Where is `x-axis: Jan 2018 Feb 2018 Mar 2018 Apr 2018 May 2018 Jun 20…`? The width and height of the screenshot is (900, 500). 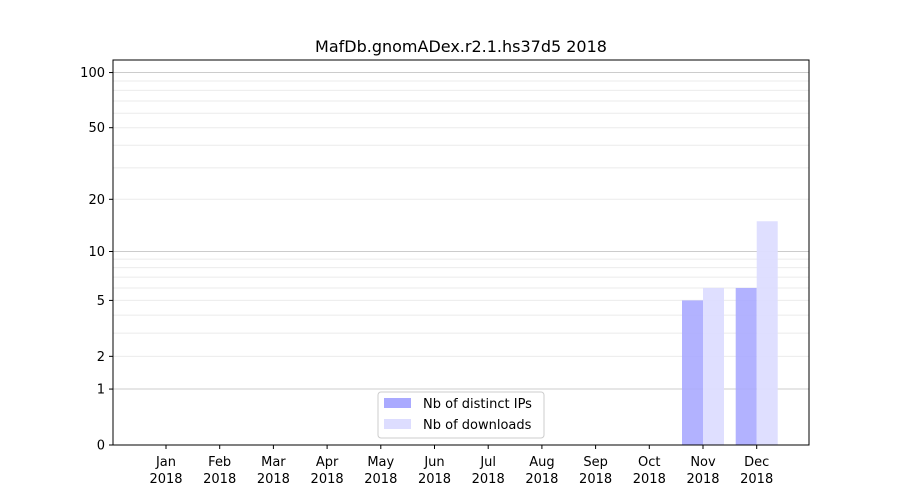 x-axis: Jan 2018 Feb 2018 Mar 2018 Apr 2018 May 2018 Jun 20… is located at coordinates (461, 466).